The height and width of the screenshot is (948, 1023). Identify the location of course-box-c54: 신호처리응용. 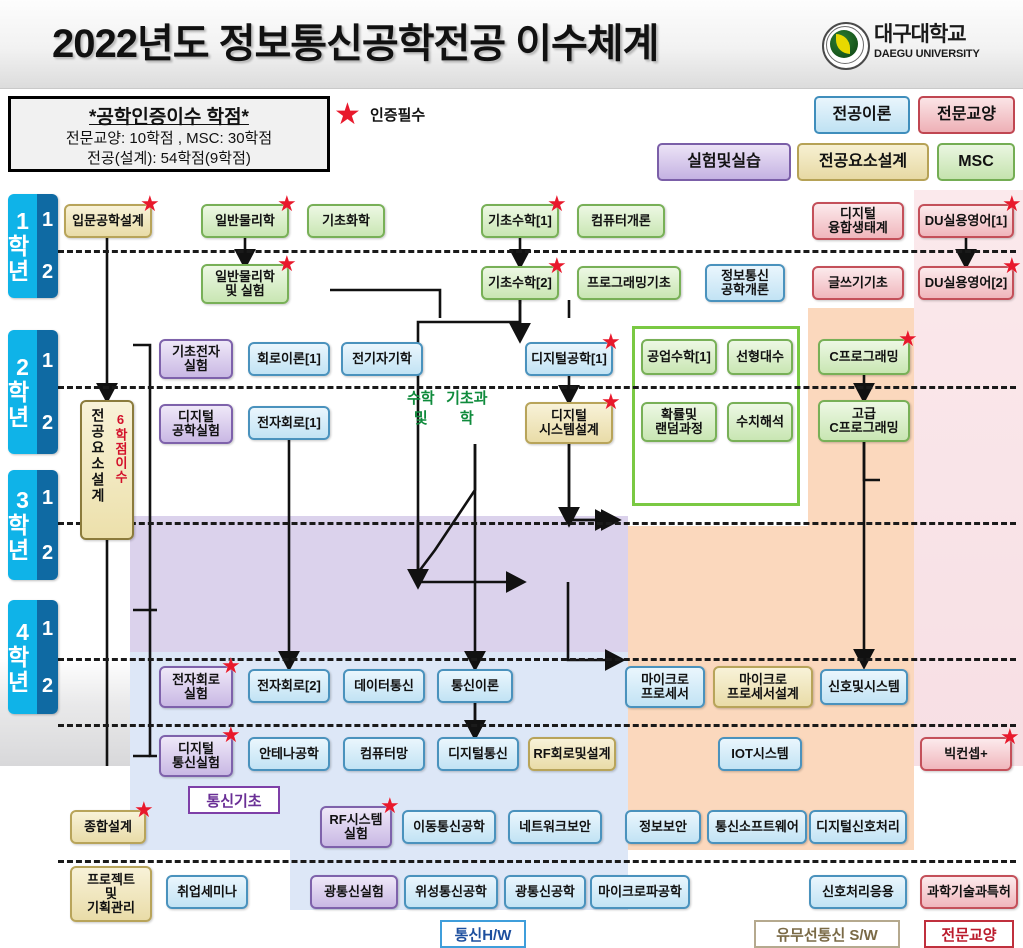
(858, 892).